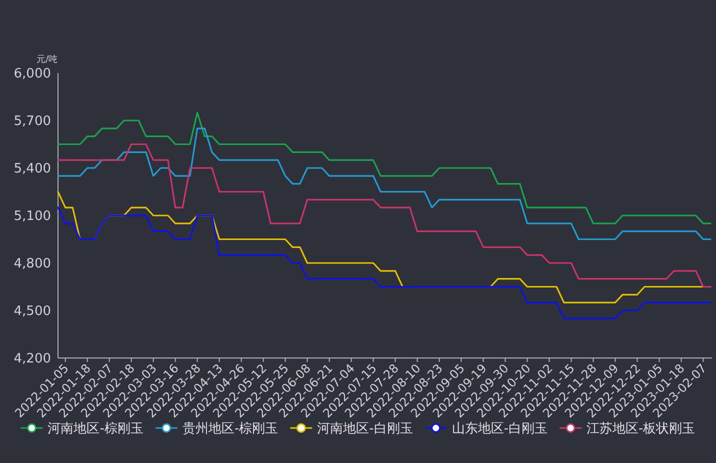  Describe the element at coordinates (32, 169) in the screenshot. I see `y-tick-label: 5,400` at that location.